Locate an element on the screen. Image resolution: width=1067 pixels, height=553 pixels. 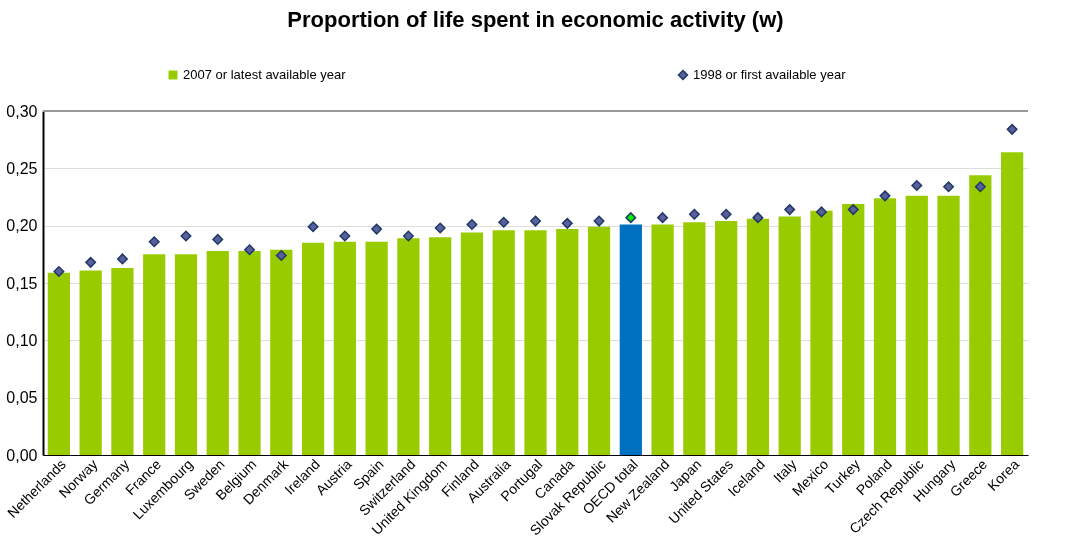
y-tick-label: 0,15 is located at coordinates (22, 283).